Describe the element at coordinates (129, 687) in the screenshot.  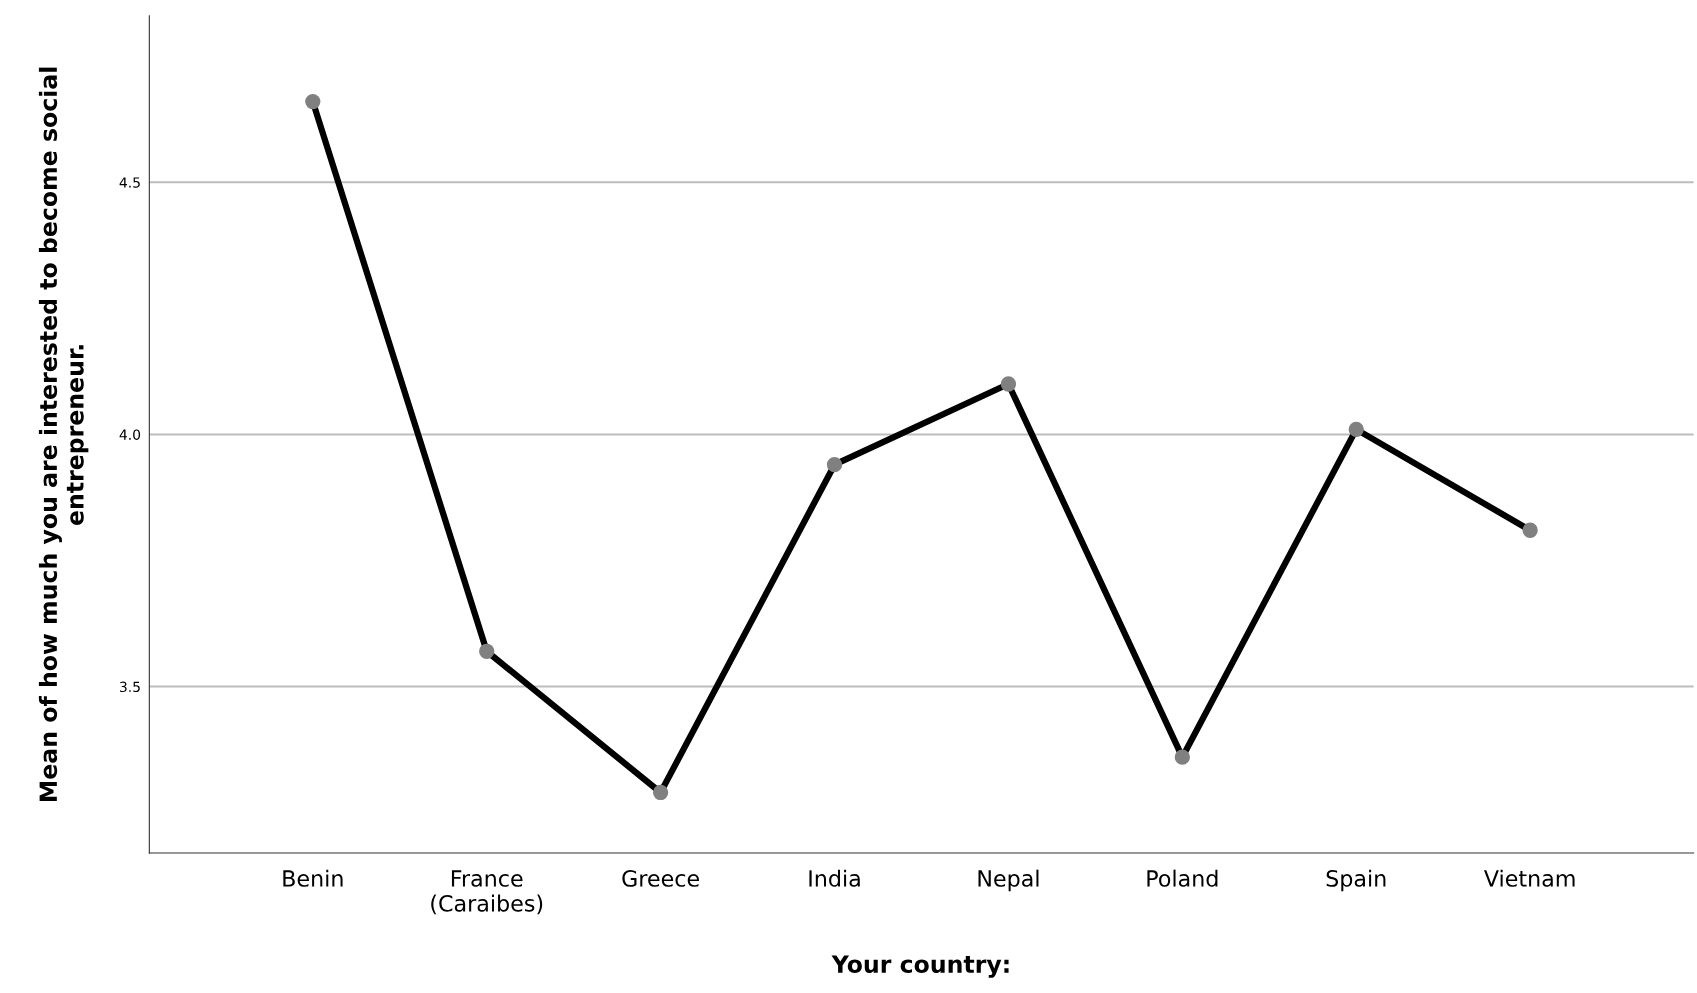
I see `y-tick-label: 3.5` at that location.